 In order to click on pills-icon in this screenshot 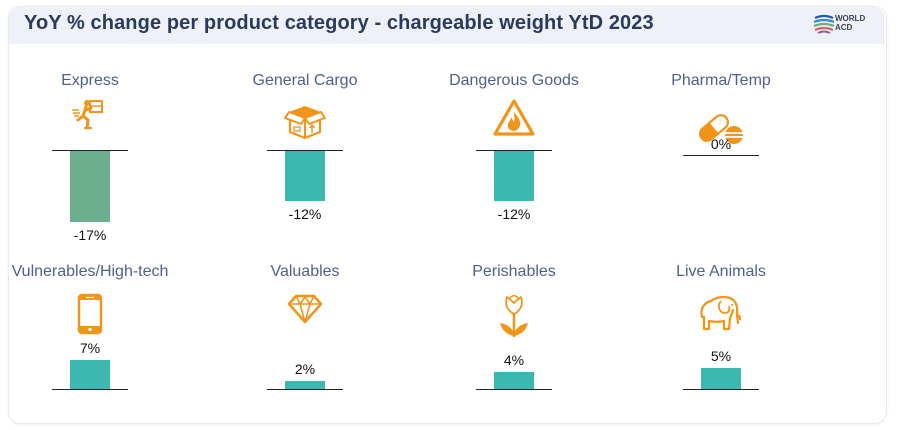, I will do `click(721, 130)`.